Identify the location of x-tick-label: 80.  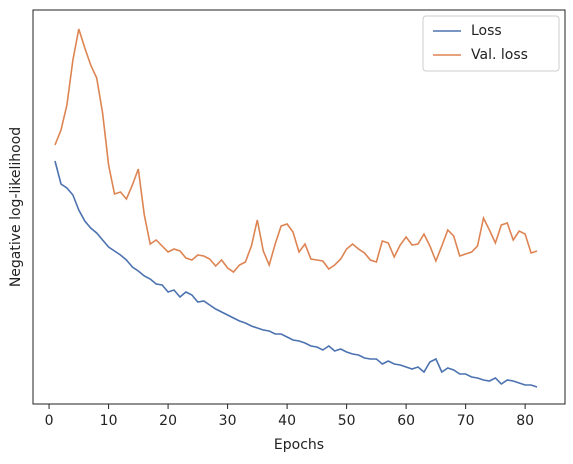
(525, 421).